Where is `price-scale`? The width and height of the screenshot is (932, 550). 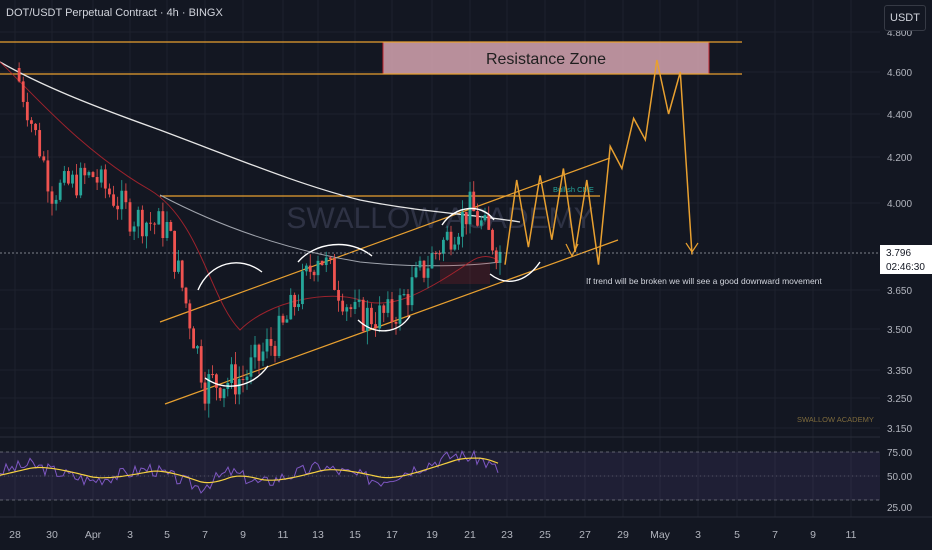
price-scale is located at coordinates (906, 275).